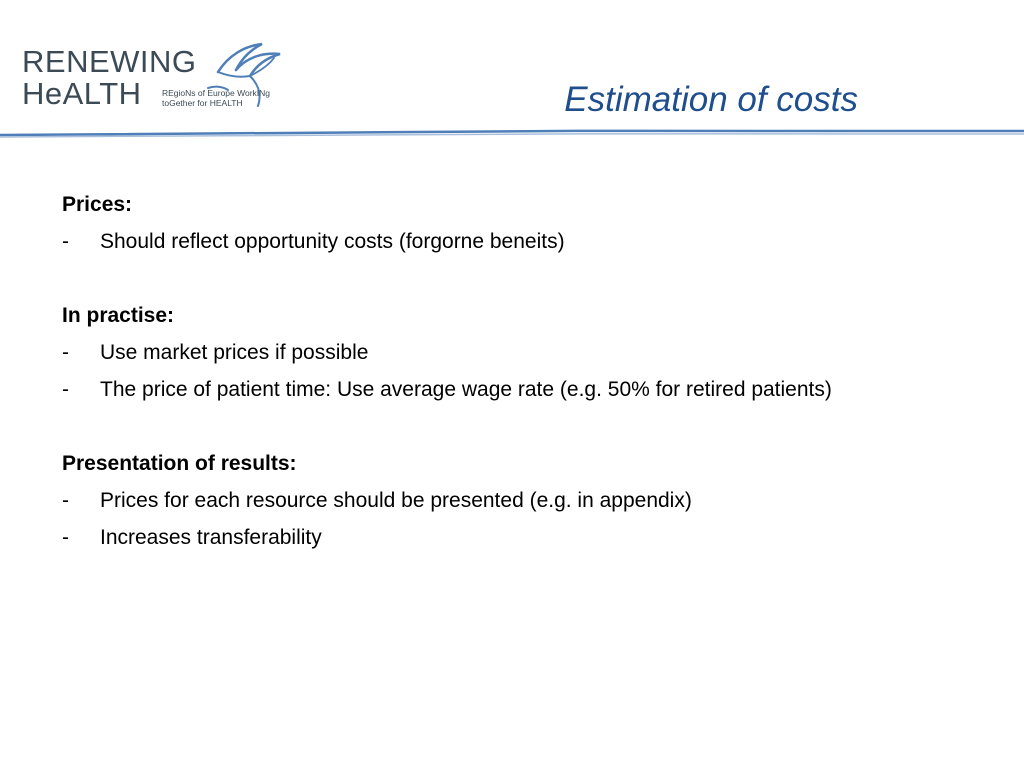  Describe the element at coordinates (216, 93) in the screenshot. I see `logo-tagline-line-1: REgioNs of Europe WorkINg` at that location.